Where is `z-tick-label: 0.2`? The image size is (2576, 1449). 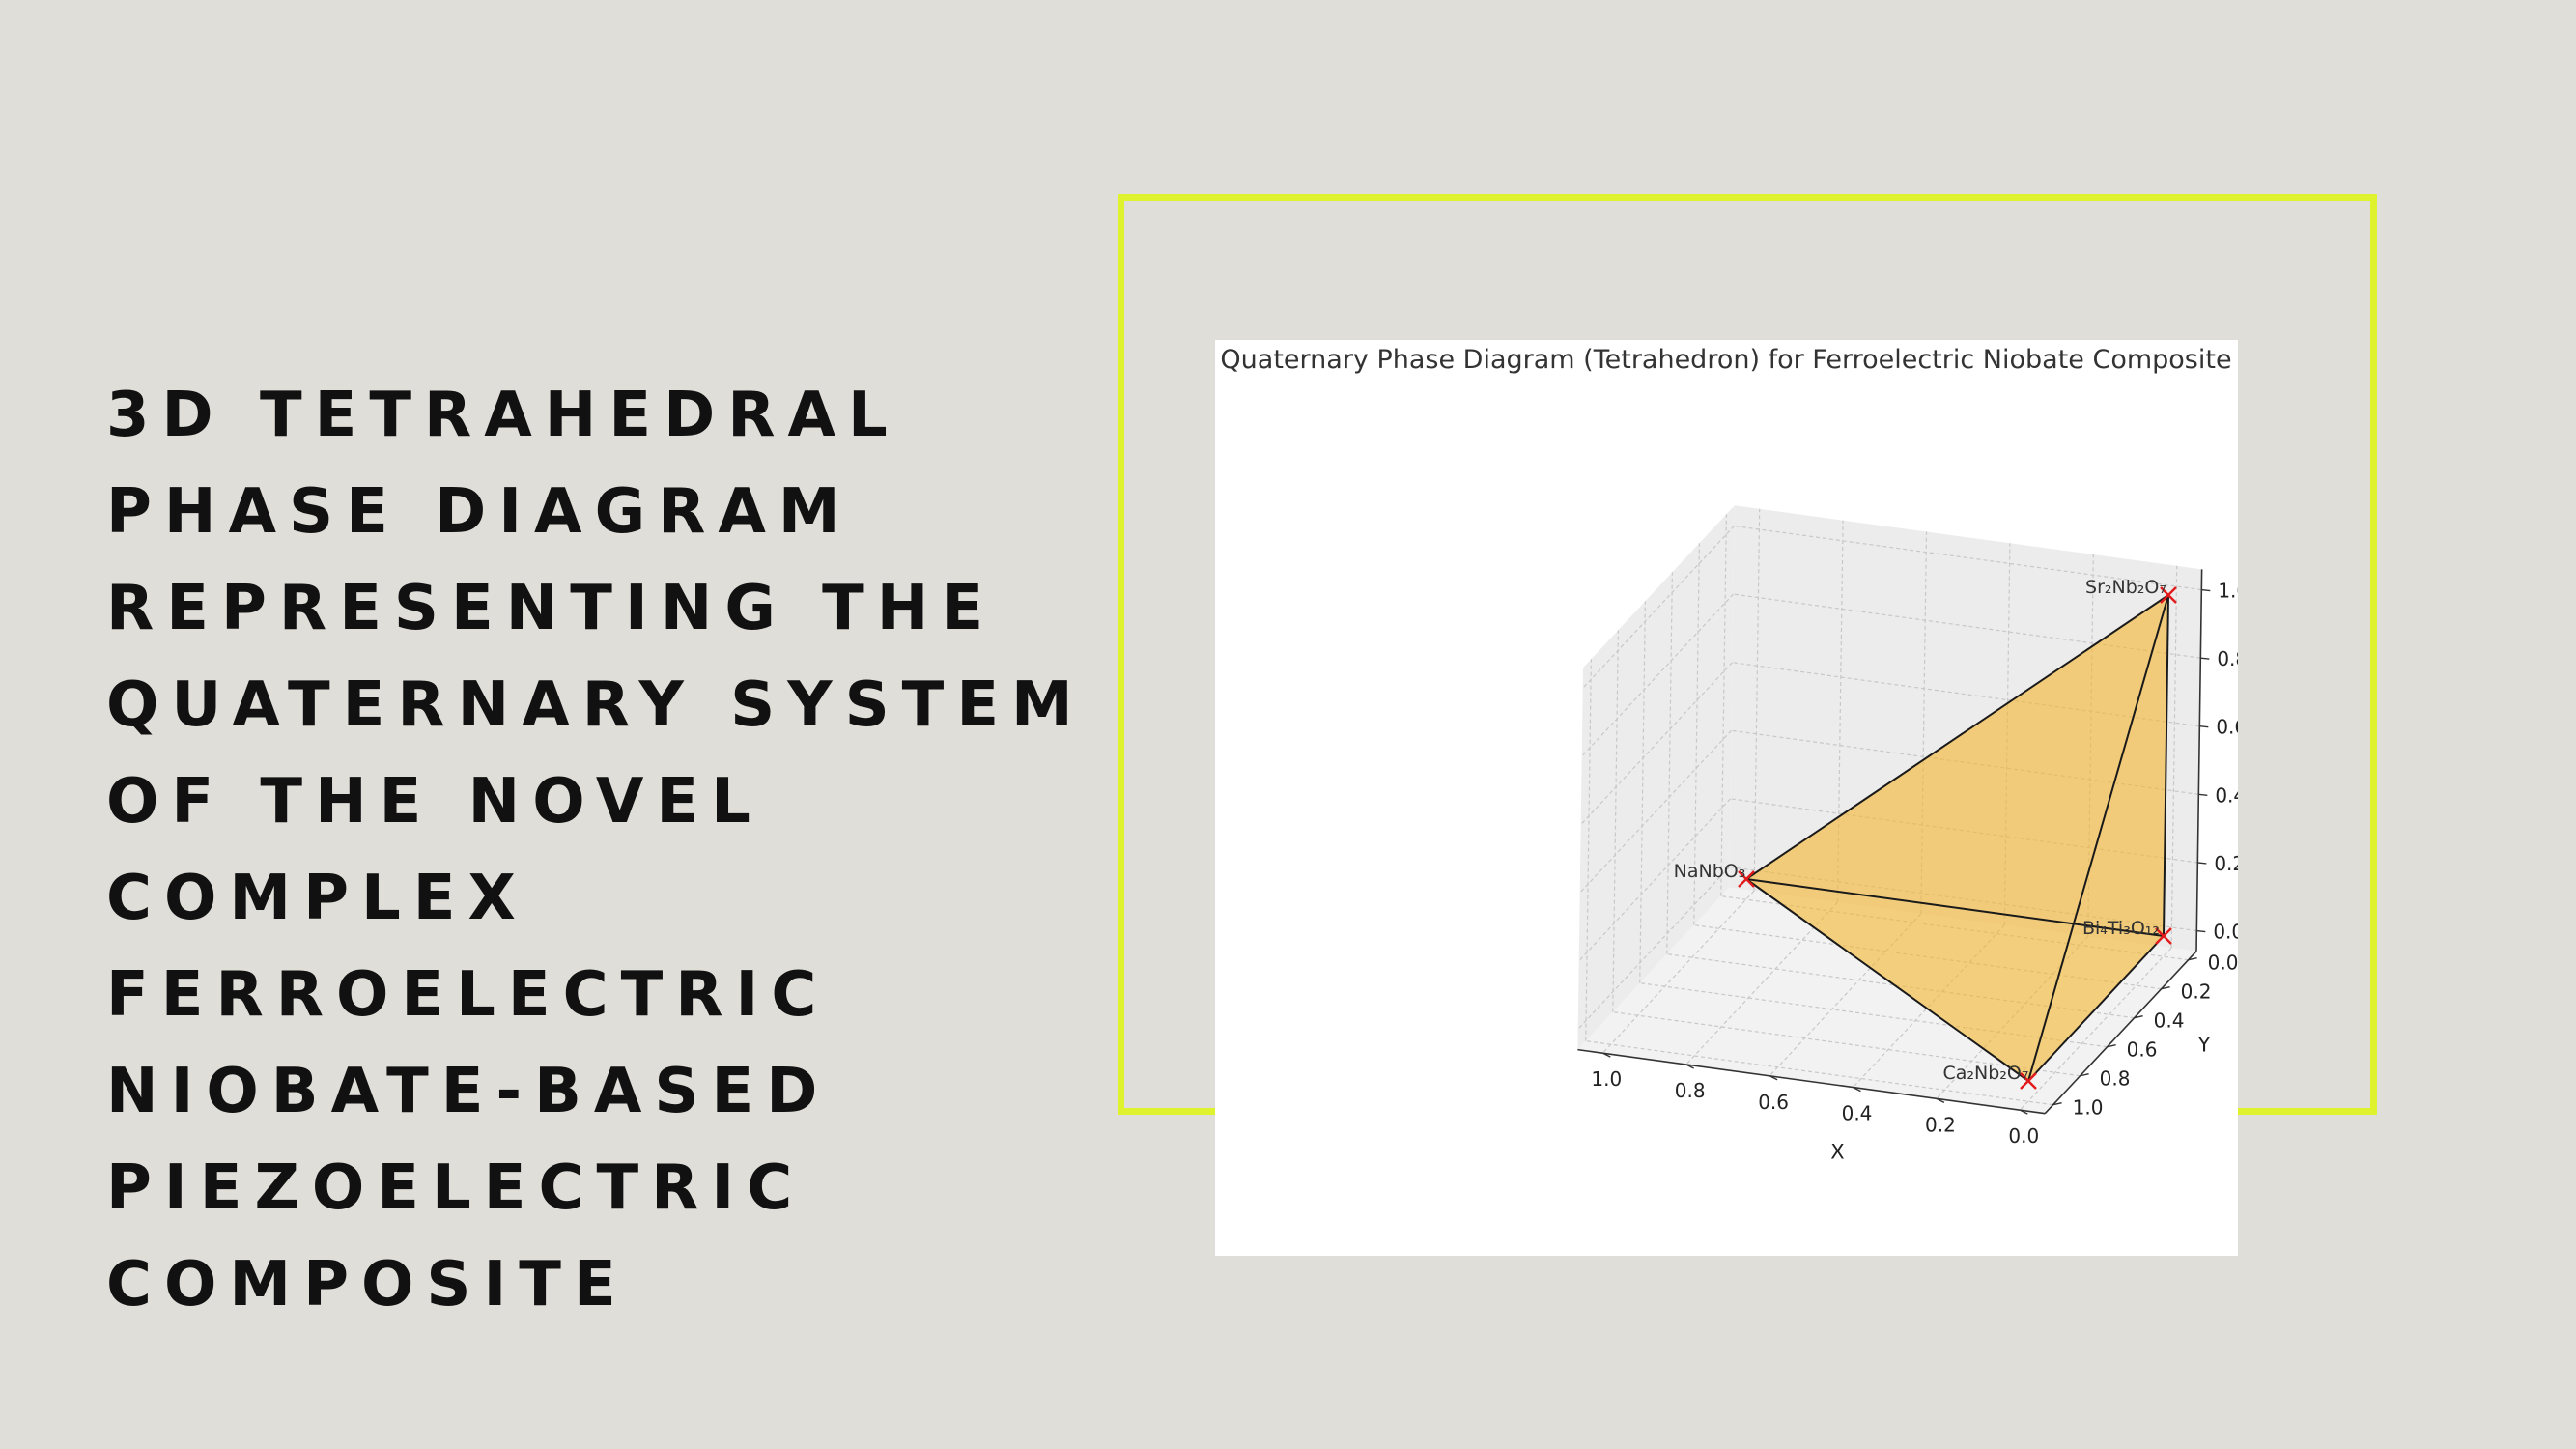 z-tick-label: 0.2 is located at coordinates (2226, 863).